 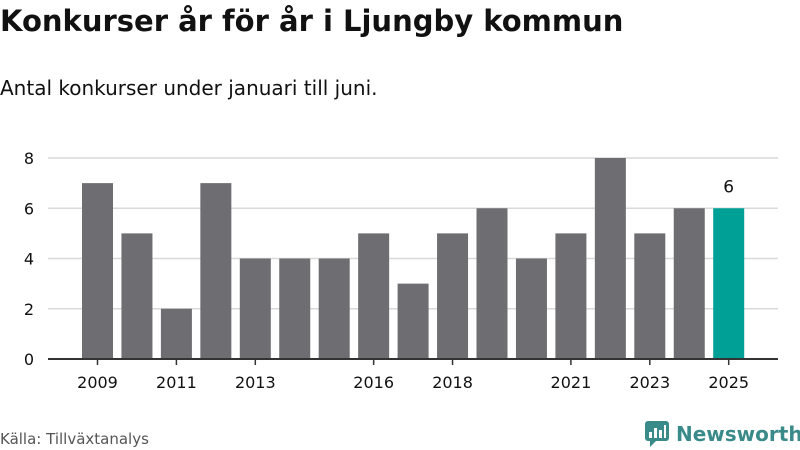 What do you see at coordinates (728, 382) in the screenshot?
I see `x-tick-label-2025: 2025` at bounding box center [728, 382].